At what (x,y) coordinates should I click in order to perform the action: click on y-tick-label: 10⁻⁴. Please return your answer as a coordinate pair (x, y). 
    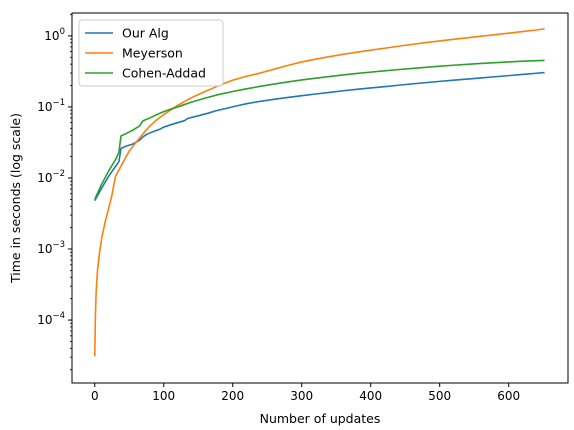
    Looking at the image, I should click on (51, 319).